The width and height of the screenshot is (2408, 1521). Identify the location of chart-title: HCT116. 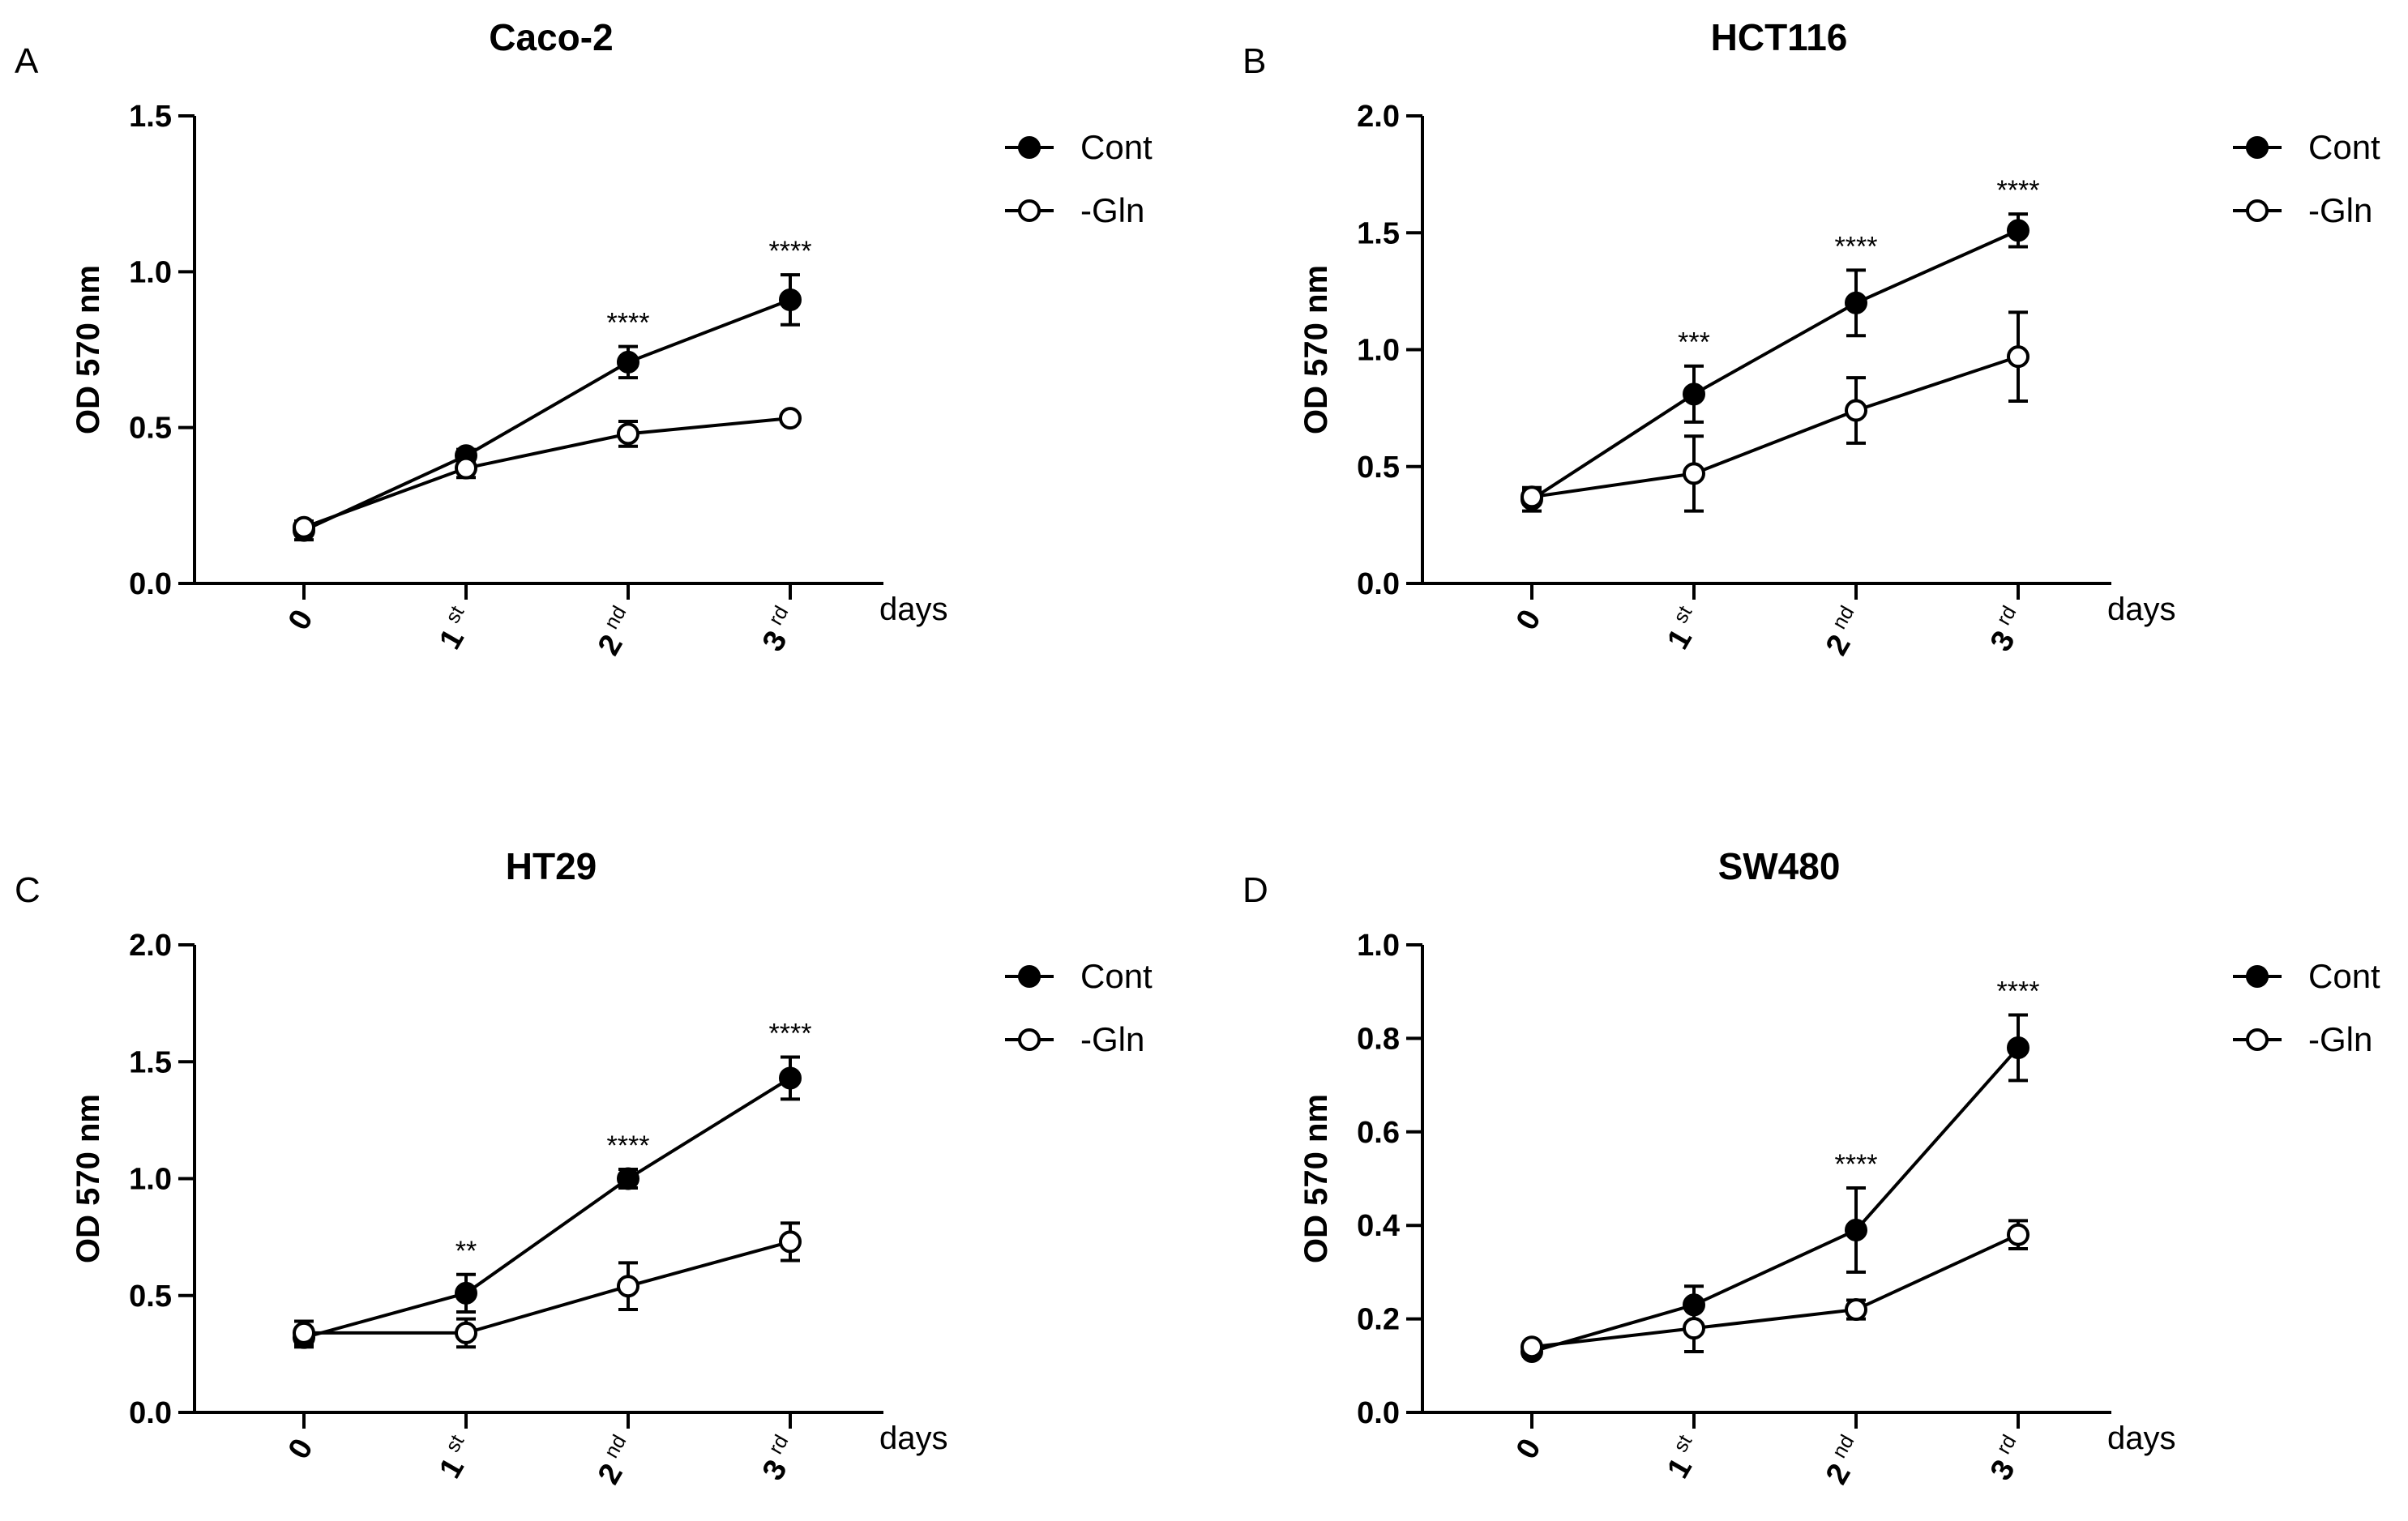
(1779, 37).